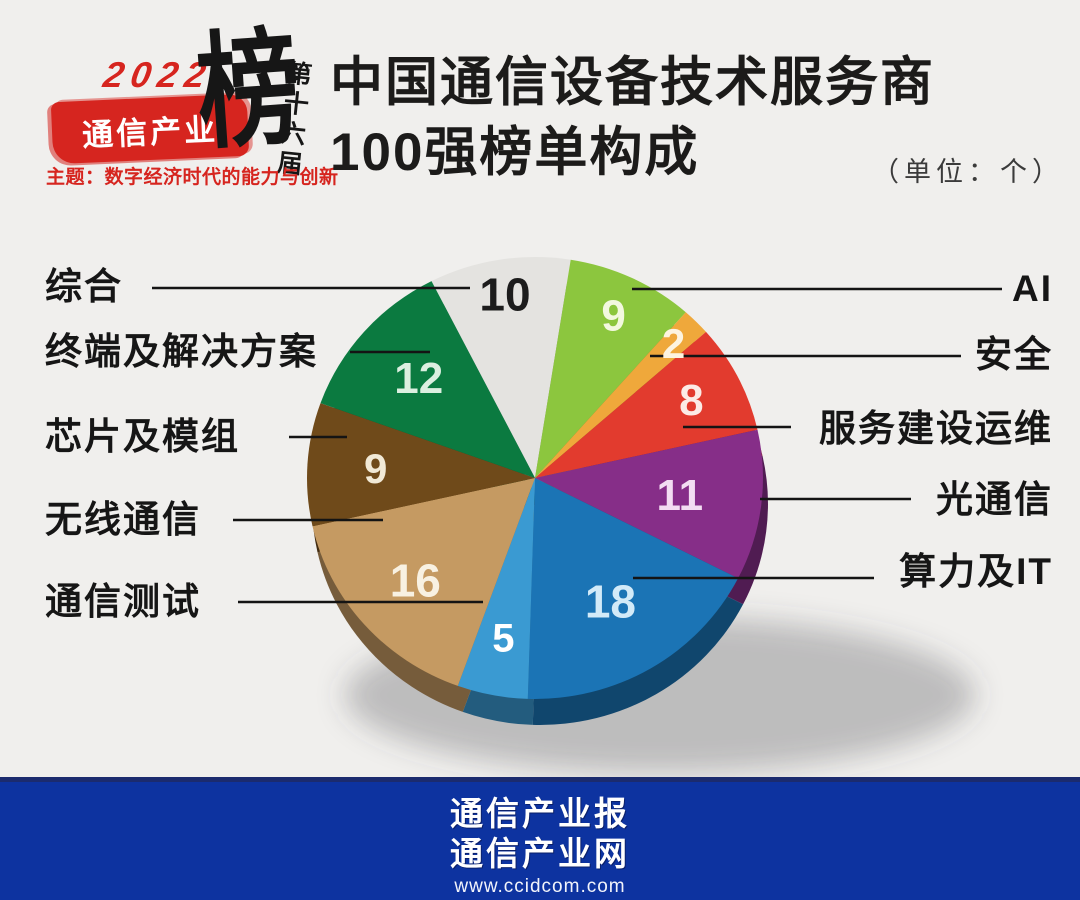  Describe the element at coordinates (123, 519) in the screenshot. I see `category-label-wuxian: 无线通信` at that location.